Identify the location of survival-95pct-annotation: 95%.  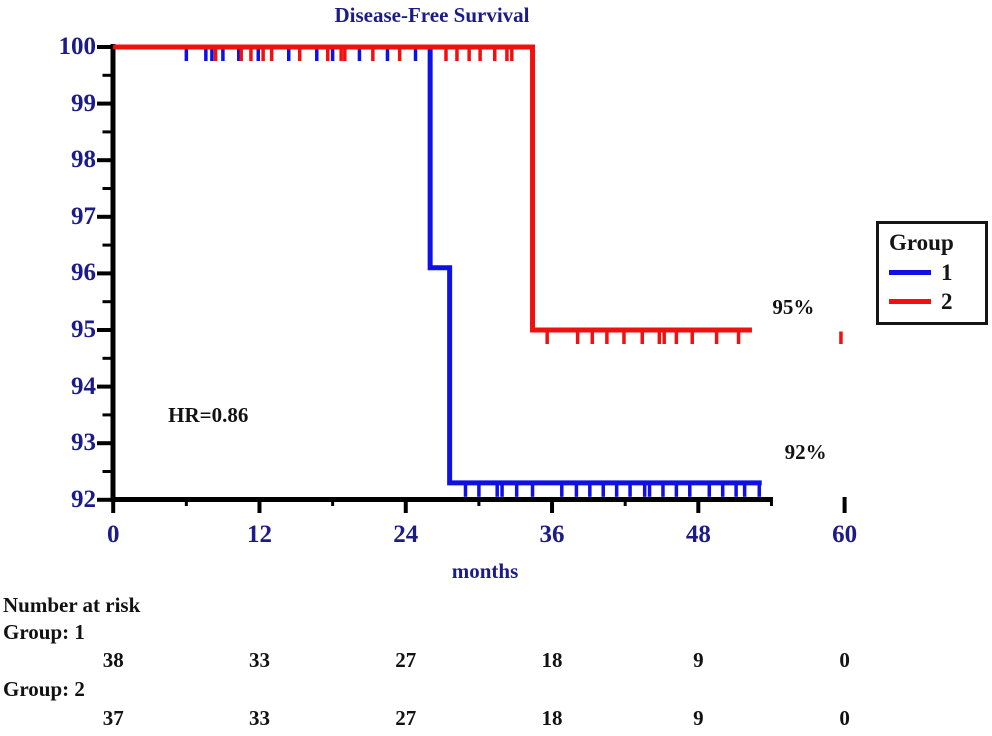
(793, 306).